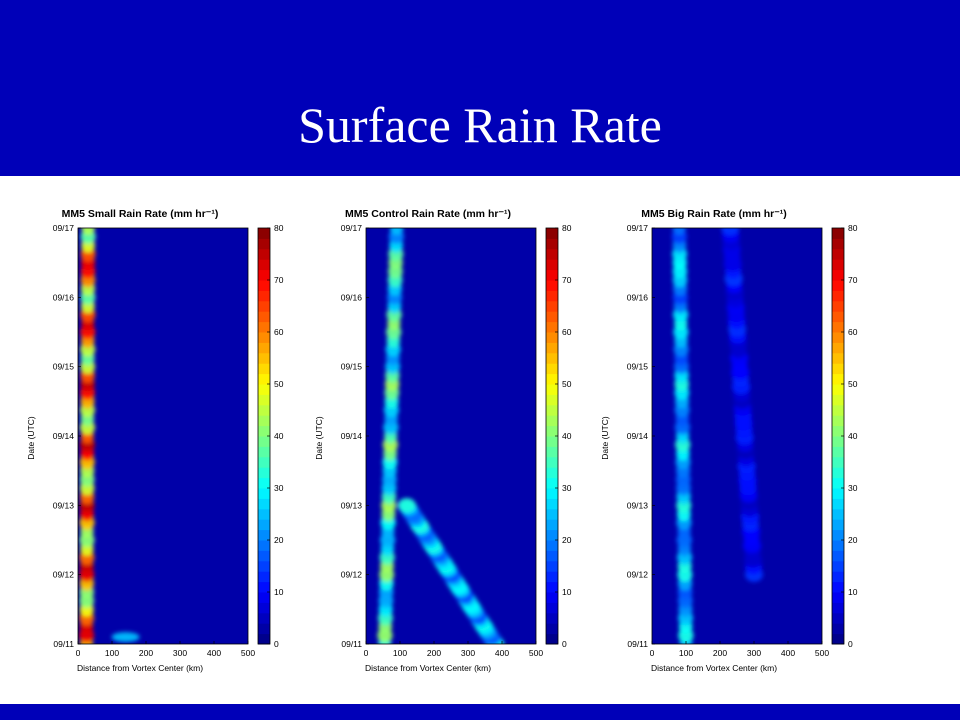 The image size is (960, 720). I want to click on colorbar-tick-label: 60, so click(567, 332).